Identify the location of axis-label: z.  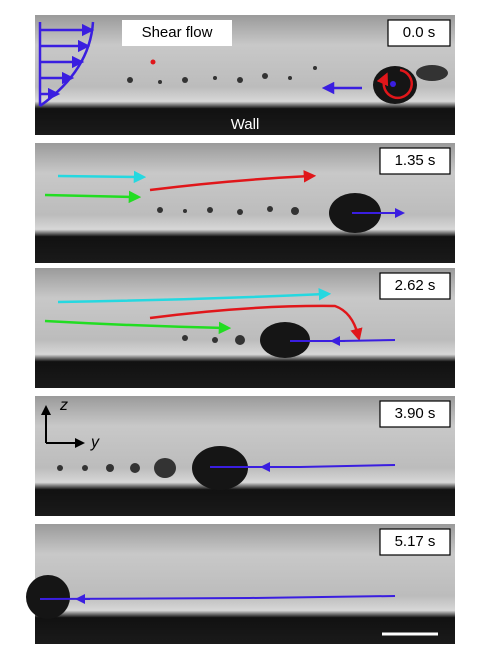
(63, 405).